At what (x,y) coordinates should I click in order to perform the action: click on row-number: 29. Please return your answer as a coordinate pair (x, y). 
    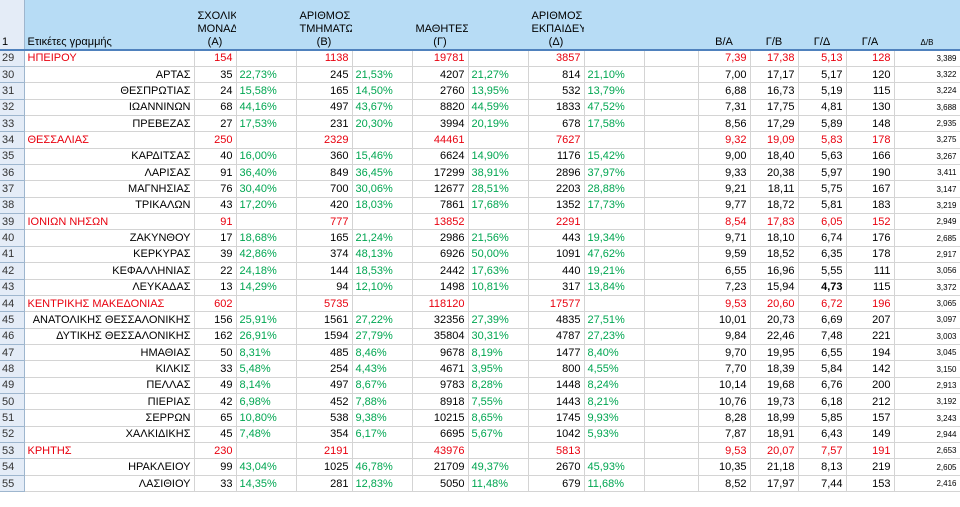
    Looking at the image, I should click on (12, 58).